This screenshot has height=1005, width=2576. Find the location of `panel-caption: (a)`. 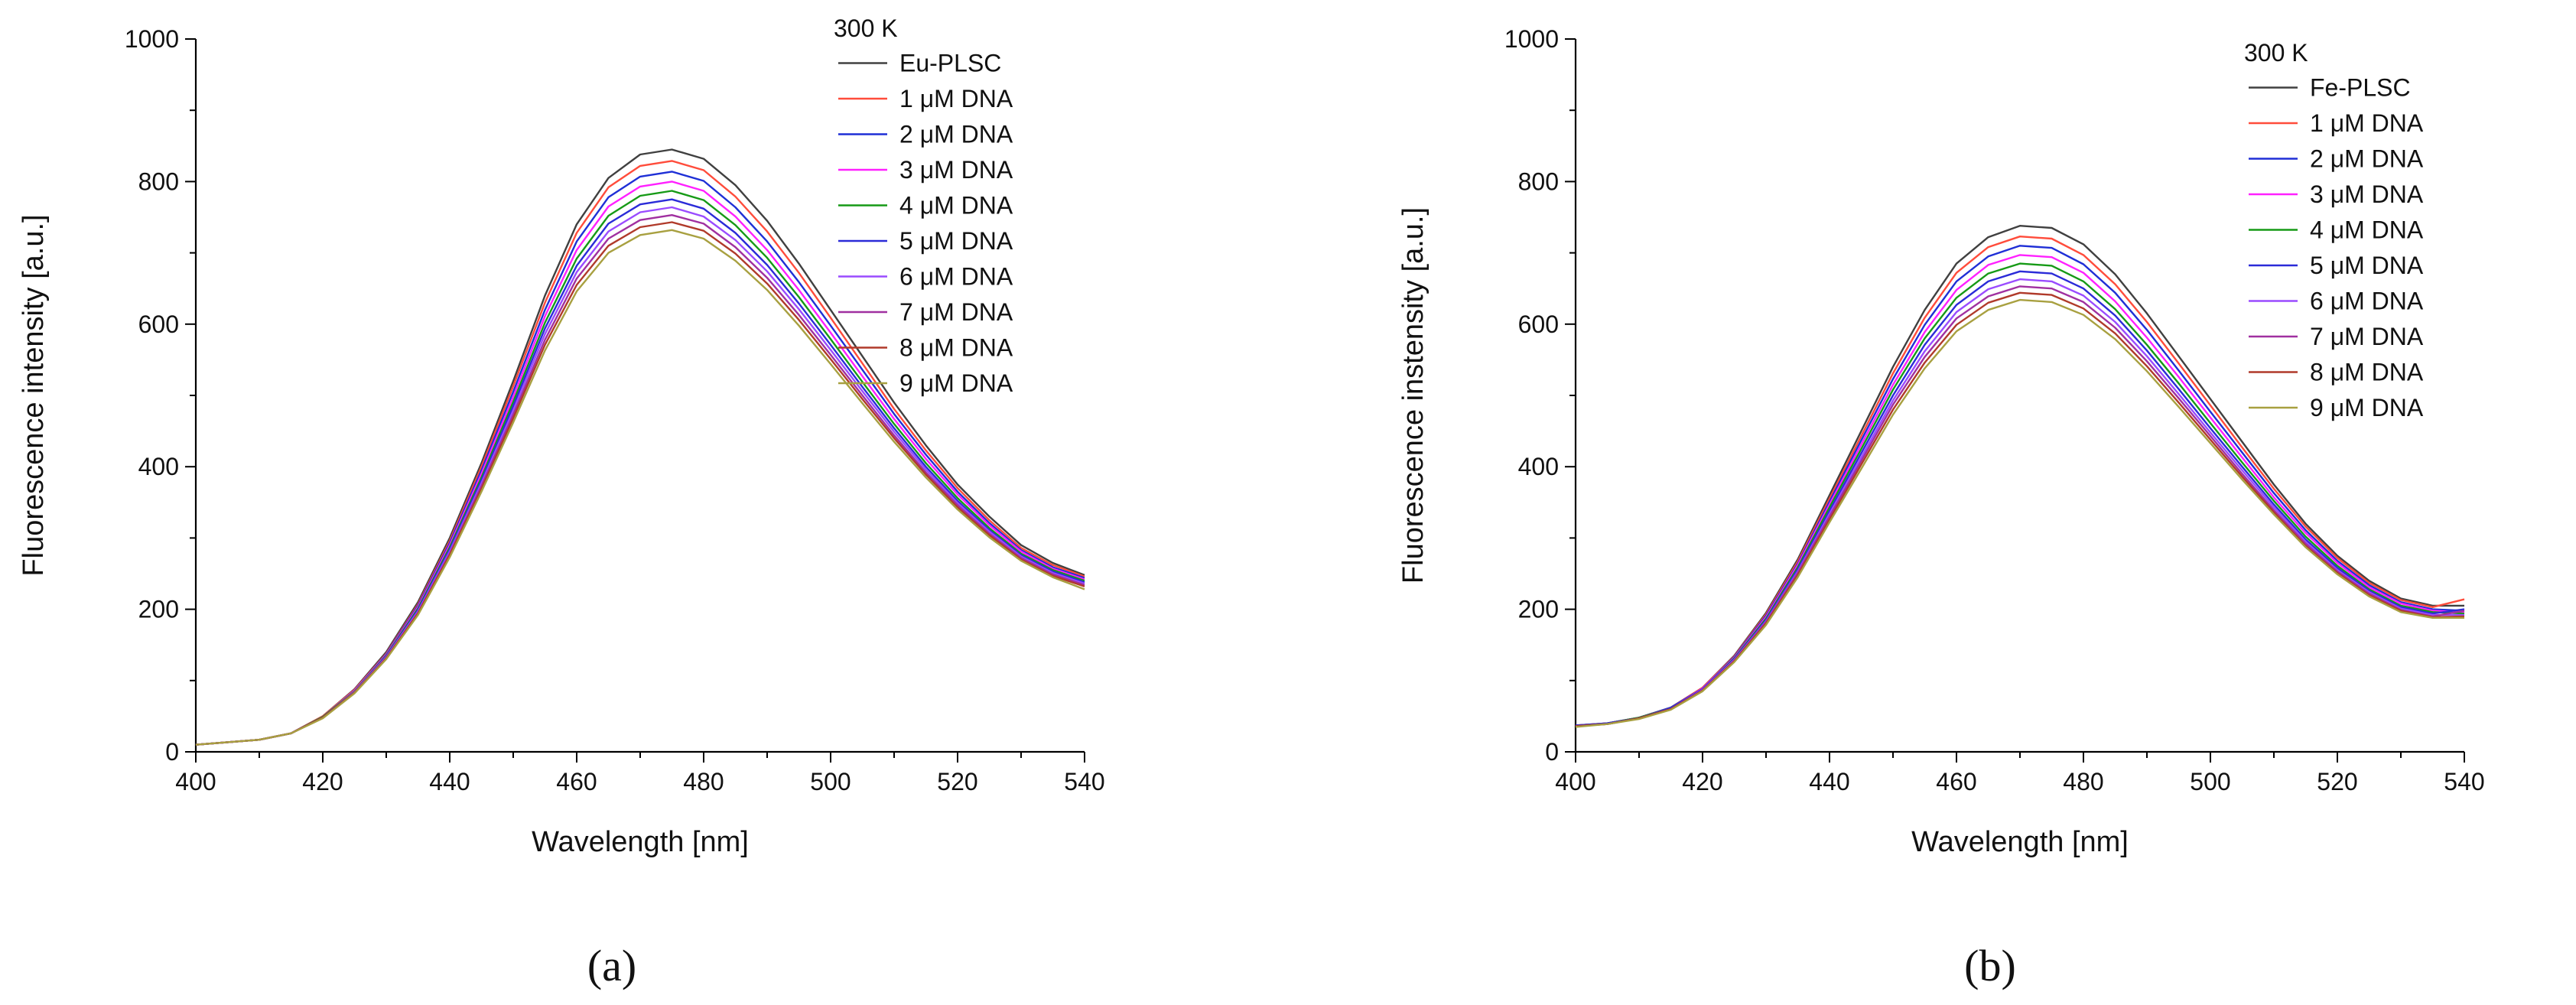

panel-caption: (a) is located at coordinates (611, 965).